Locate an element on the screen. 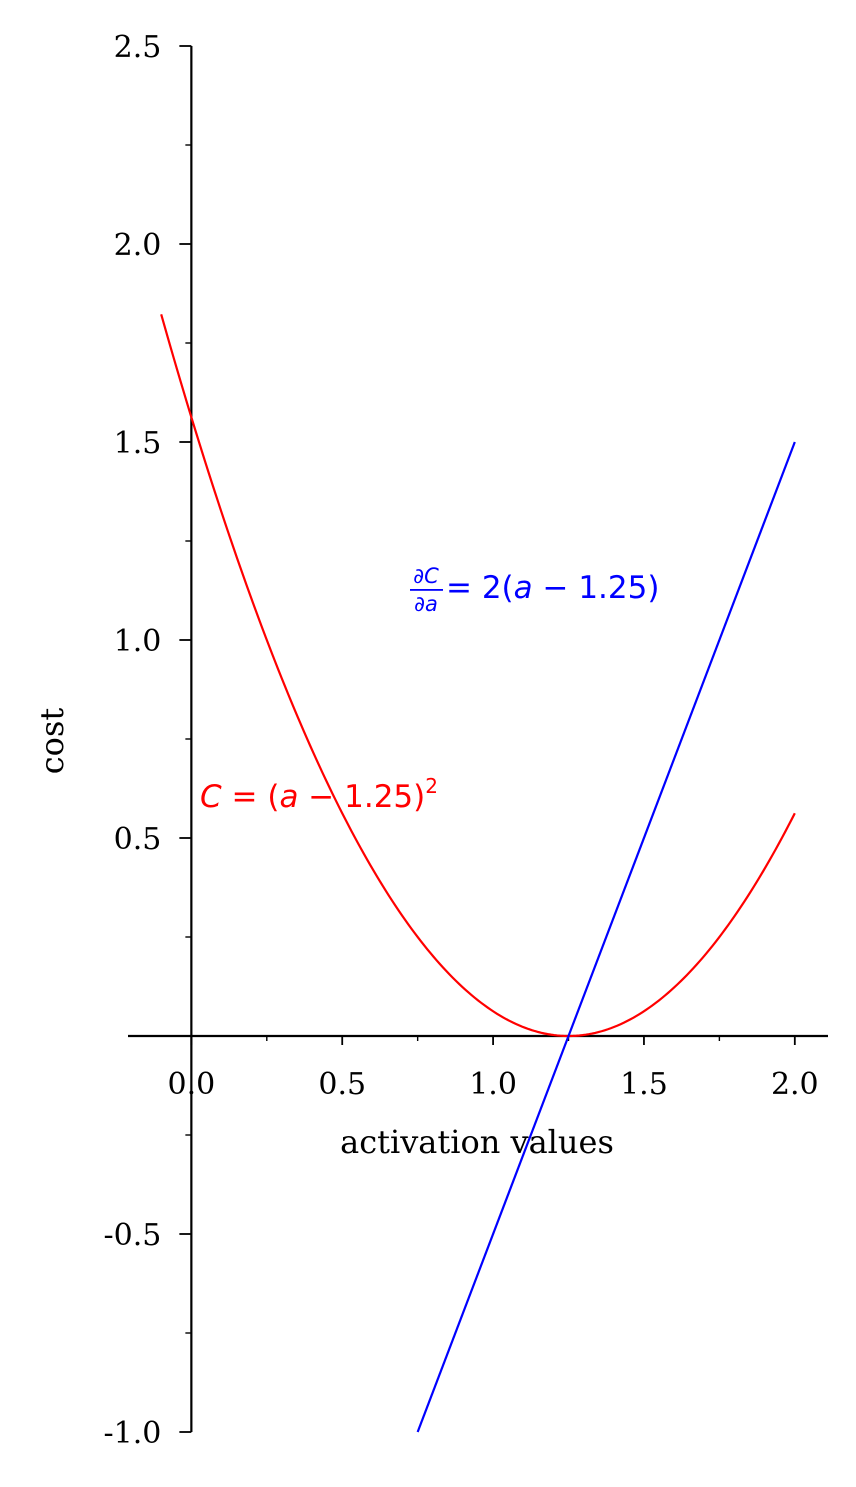  y-tick-label: 2.0 is located at coordinates (138, 245).